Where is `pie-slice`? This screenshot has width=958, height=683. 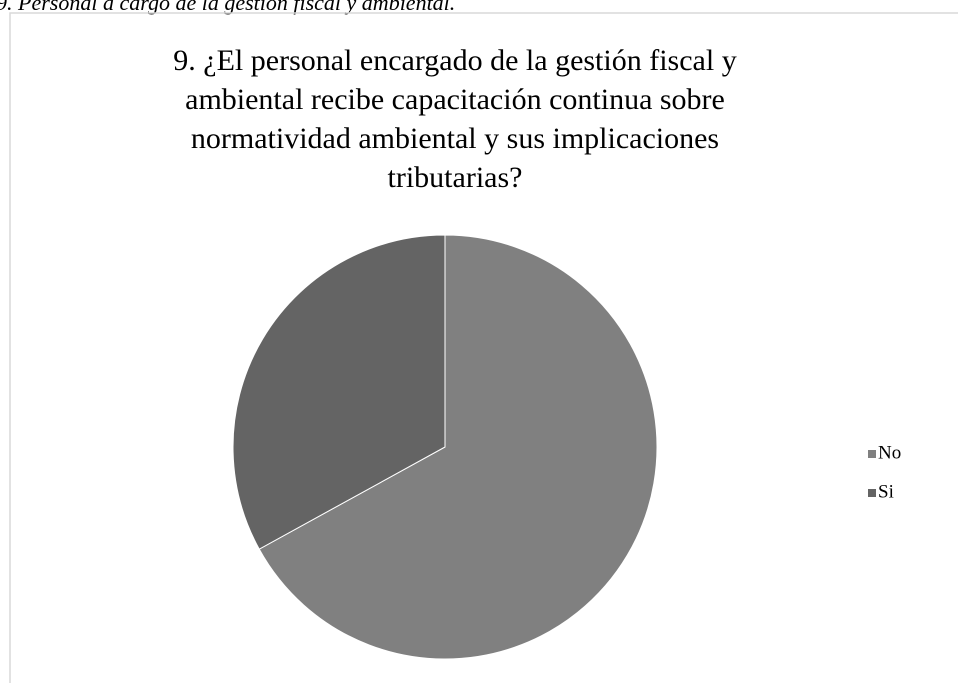
pie-slice is located at coordinates (339, 392).